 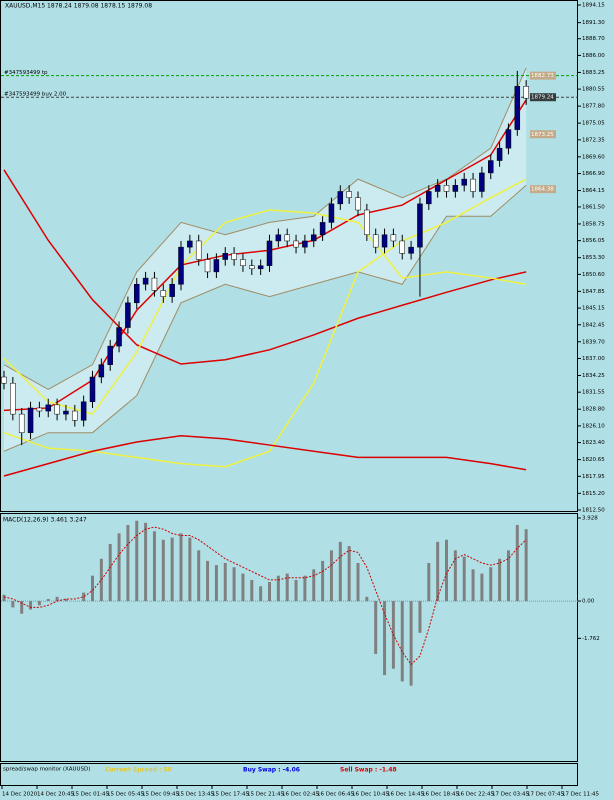 I want to click on x-tick-label: 17 Dec 07:45, so click(x=545, y=795).